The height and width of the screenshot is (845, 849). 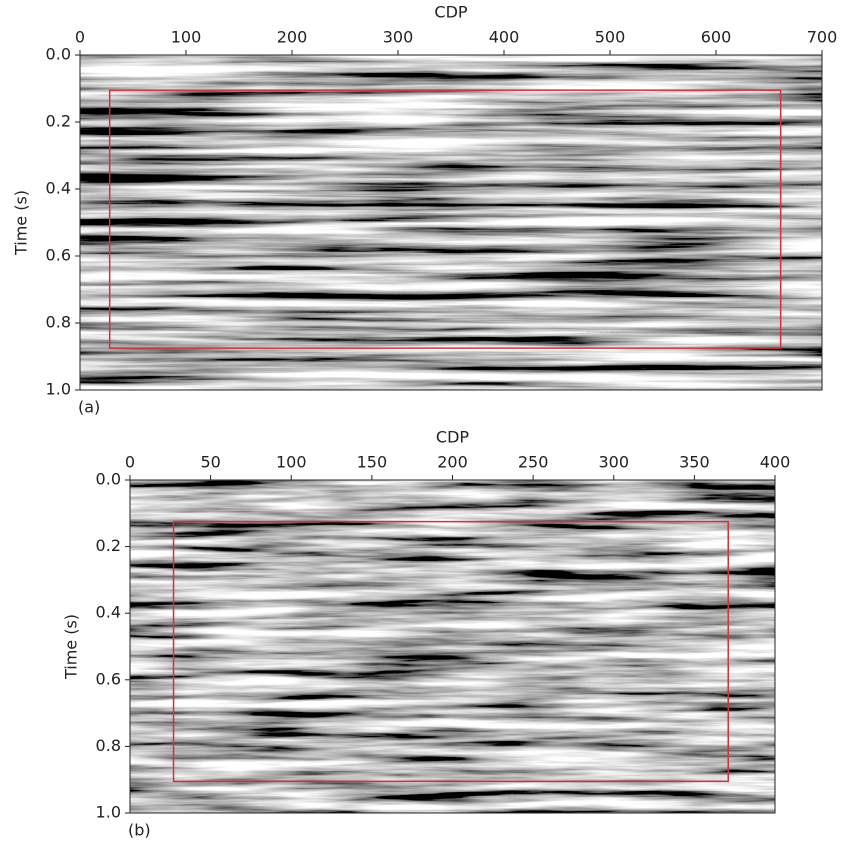 What do you see at coordinates (694, 462) in the screenshot?
I see `x-tick-label: 350` at bounding box center [694, 462].